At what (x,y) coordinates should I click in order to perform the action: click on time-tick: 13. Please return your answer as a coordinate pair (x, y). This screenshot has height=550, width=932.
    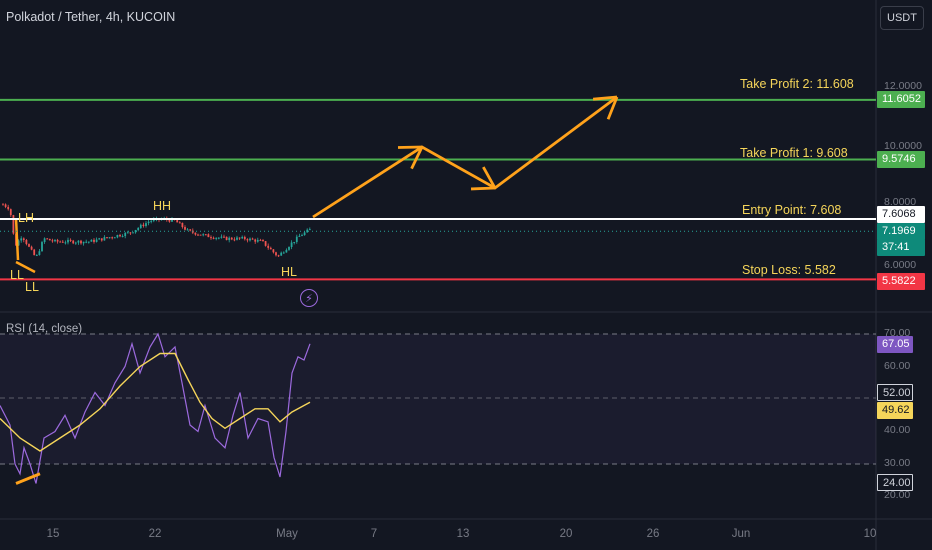
    Looking at the image, I should click on (463, 534).